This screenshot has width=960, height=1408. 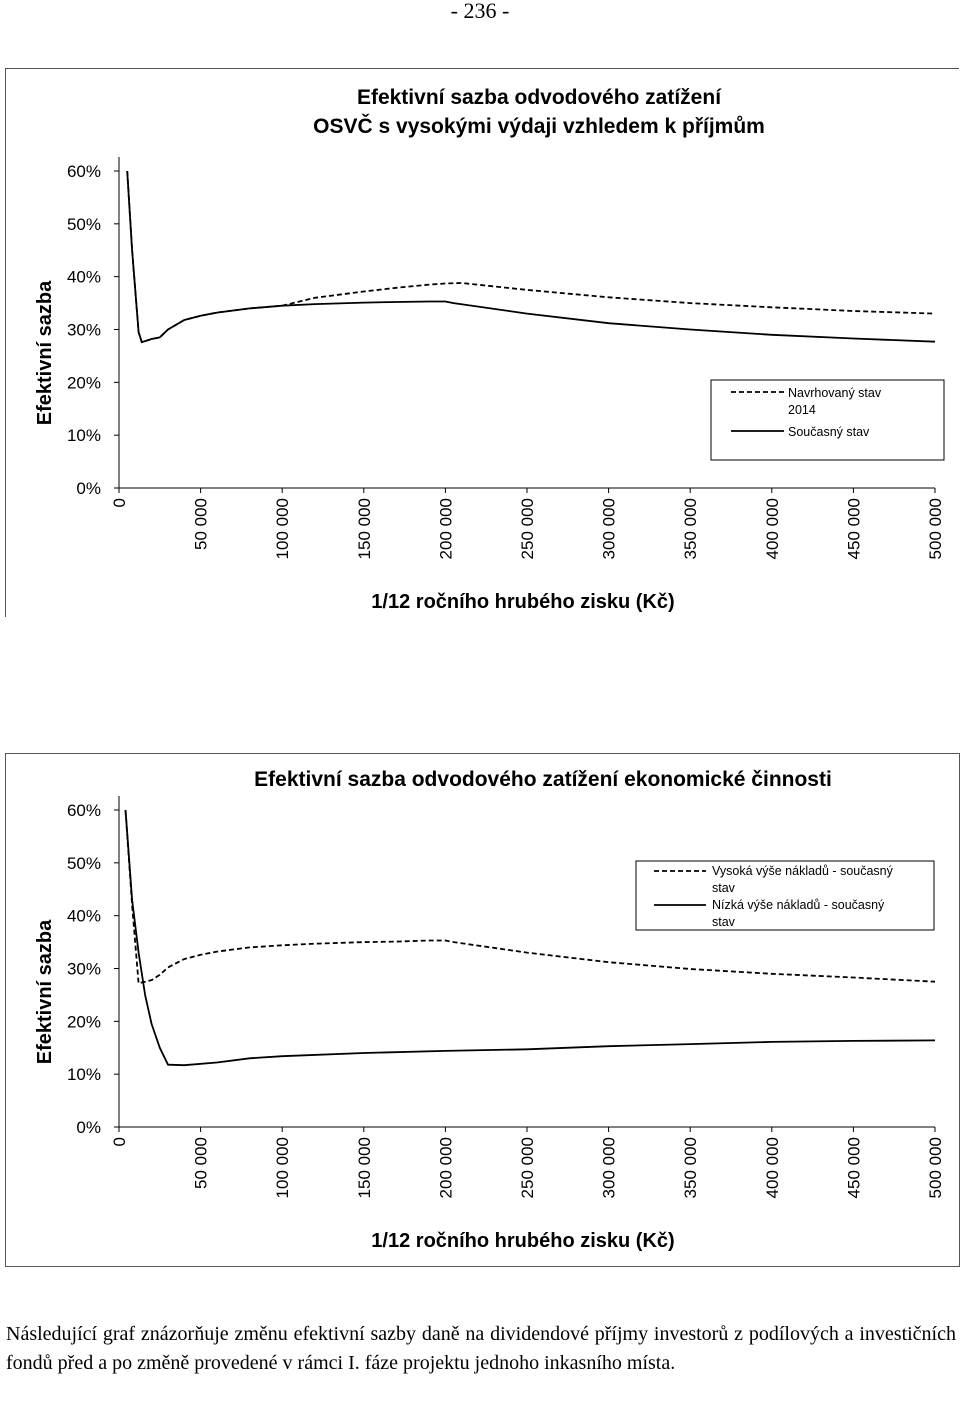 I want to click on series-line-solid, so click(x=531, y=257).